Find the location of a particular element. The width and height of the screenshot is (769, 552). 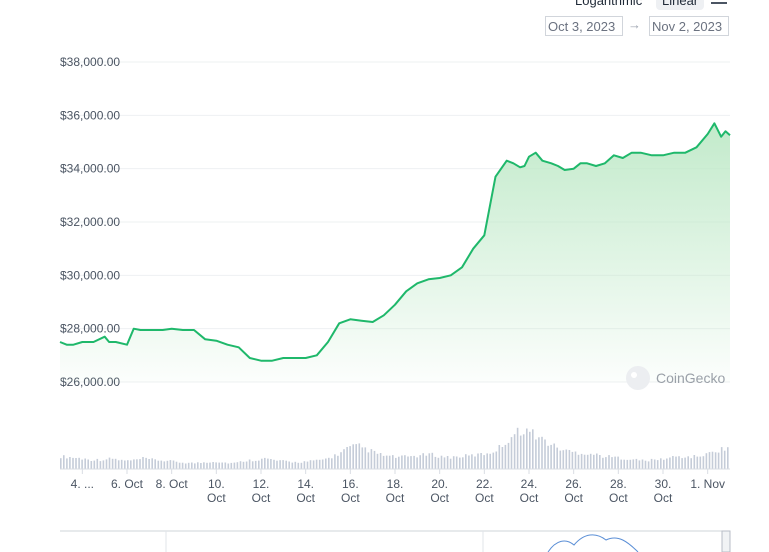

y-tick-label: $32,000.00 is located at coordinates (90, 222).